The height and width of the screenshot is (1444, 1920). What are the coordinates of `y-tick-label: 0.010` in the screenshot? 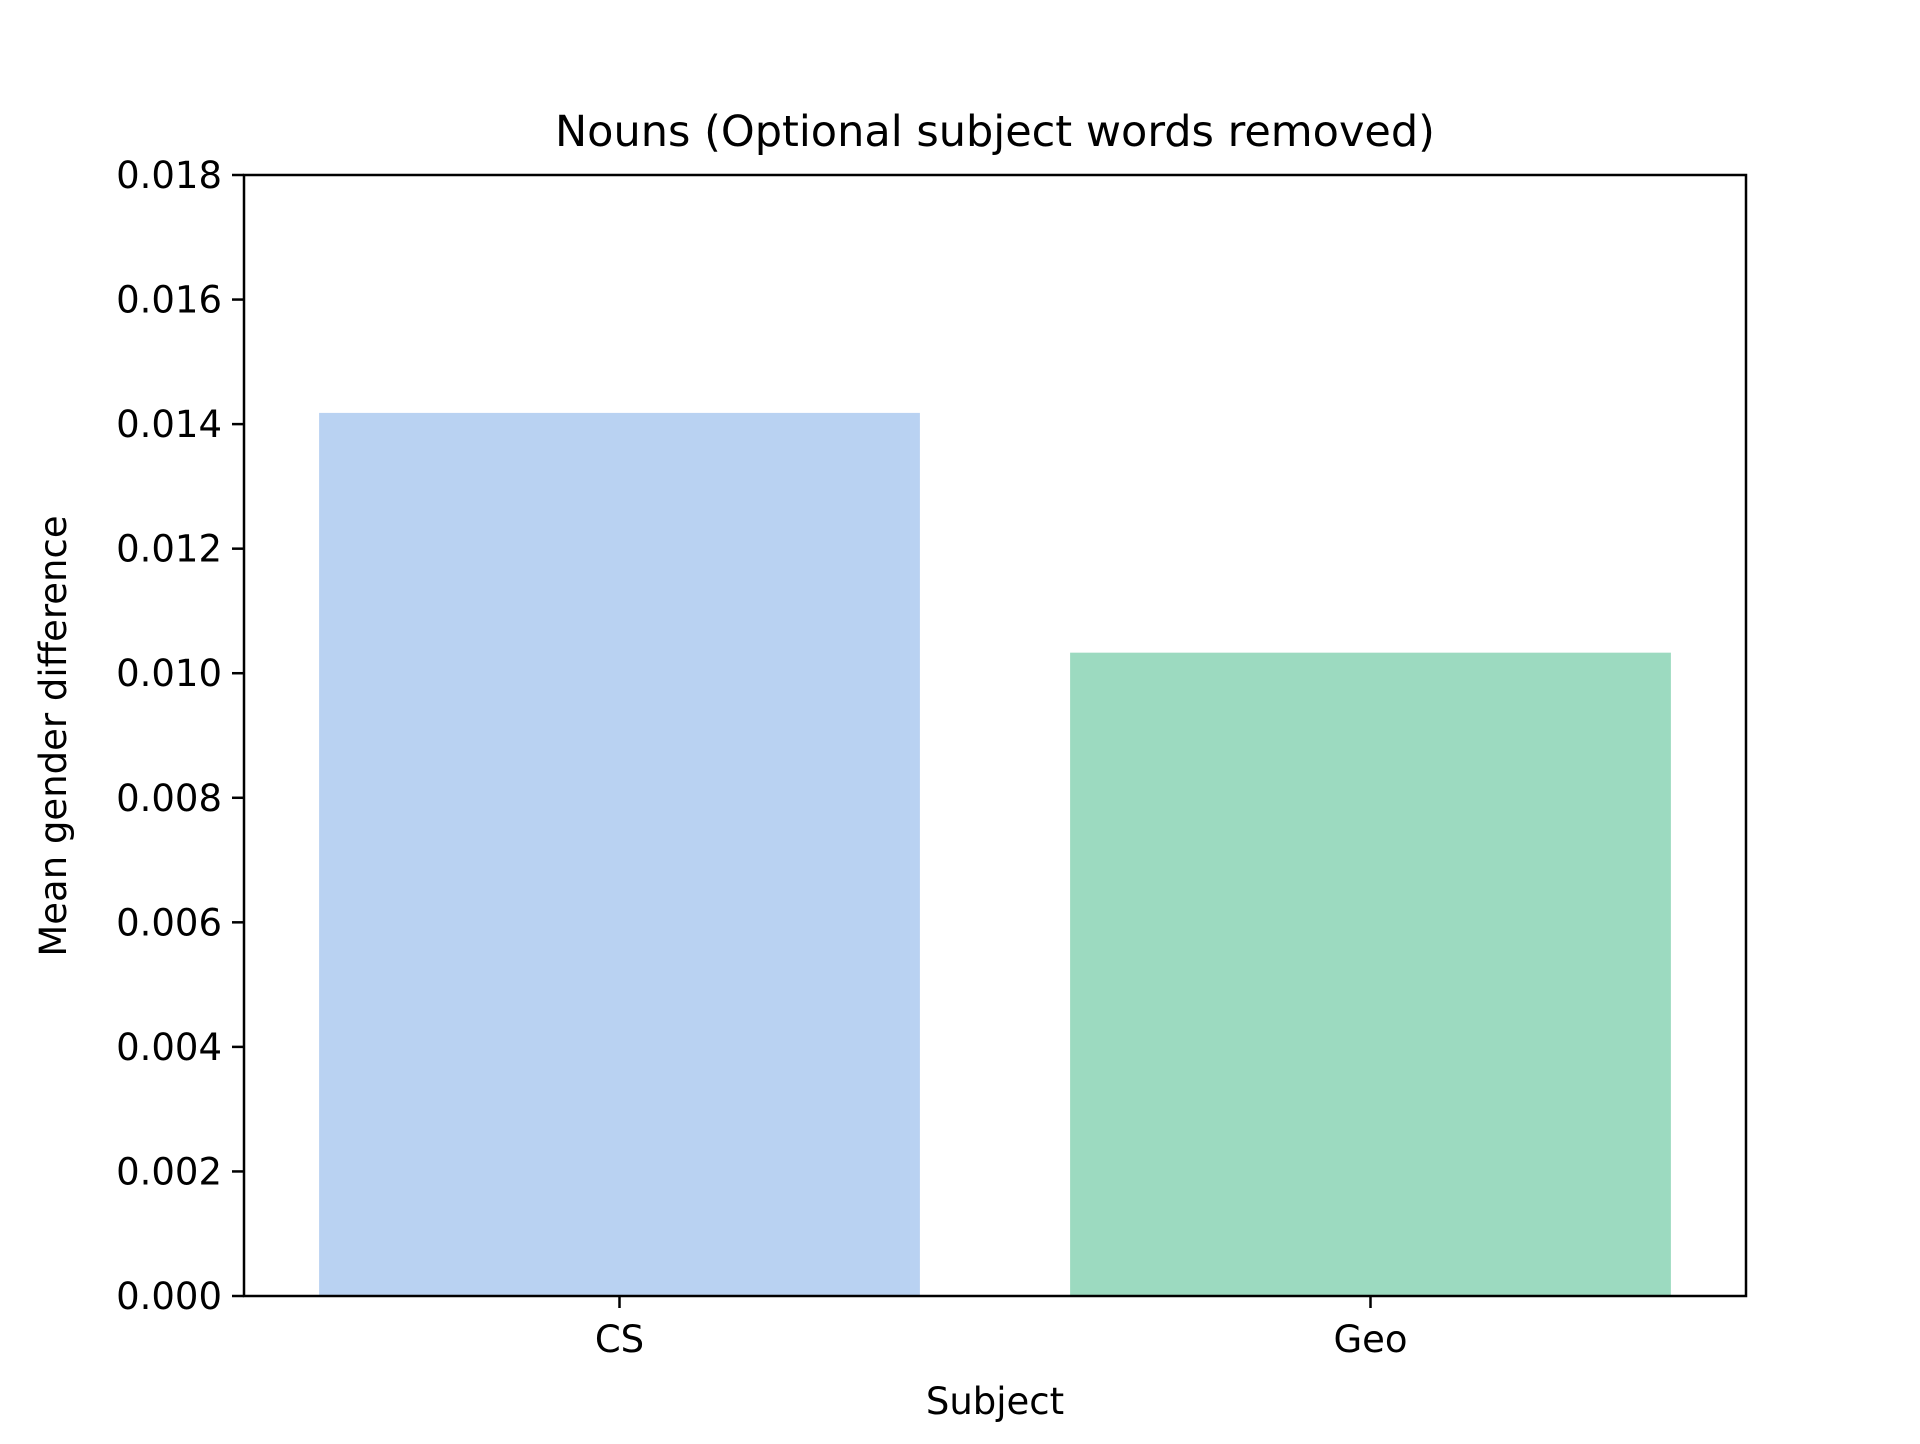 It's located at (169, 673).